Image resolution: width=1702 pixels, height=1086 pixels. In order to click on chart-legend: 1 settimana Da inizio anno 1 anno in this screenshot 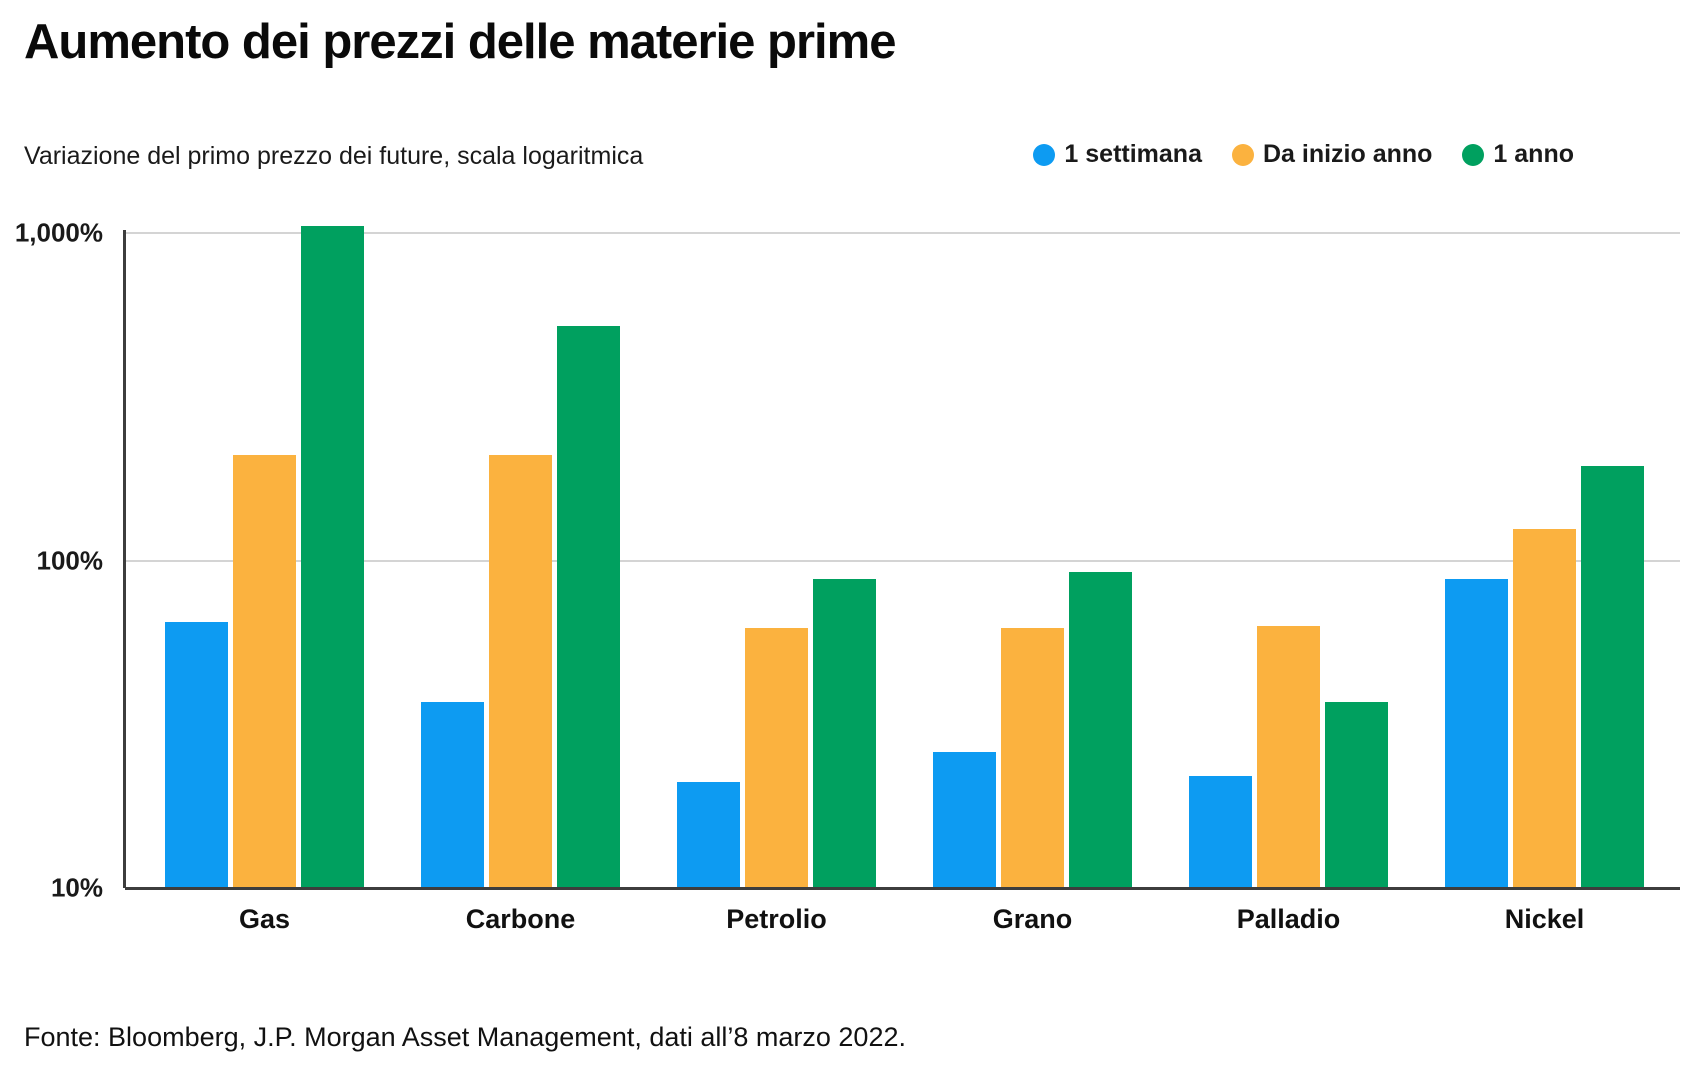, I will do `click(1303, 154)`.